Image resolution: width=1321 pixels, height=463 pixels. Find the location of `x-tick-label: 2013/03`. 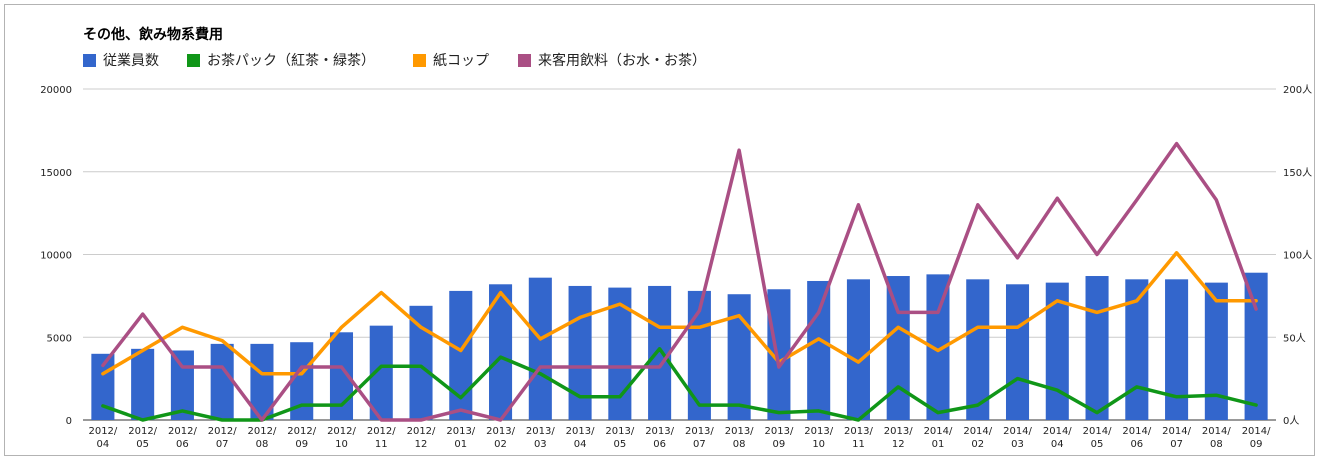

x-tick-label: 2013/03 is located at coordinates (540, 438).